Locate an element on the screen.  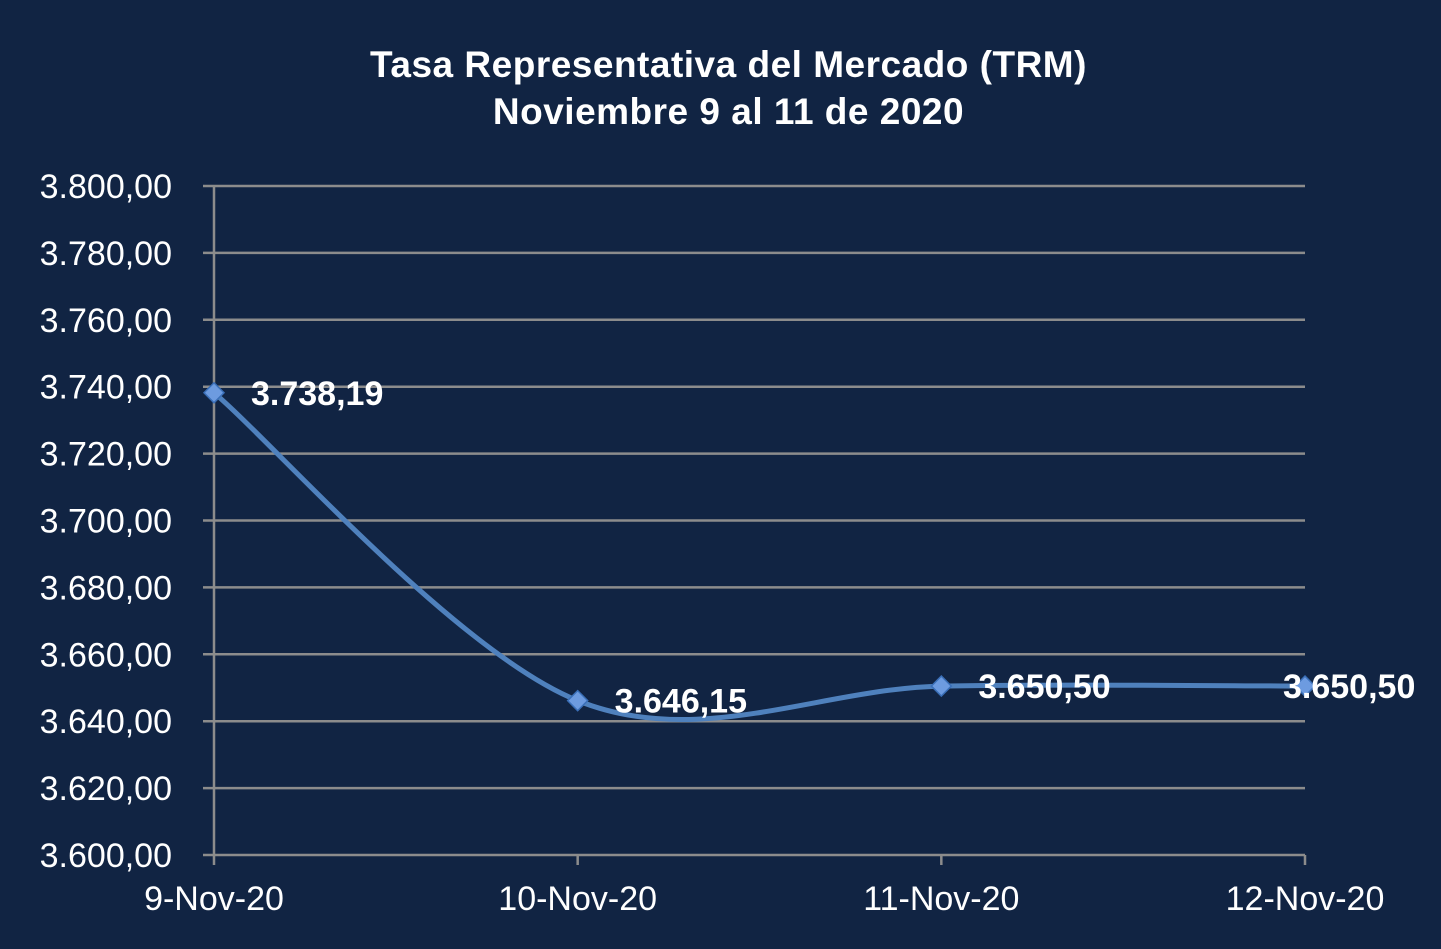
y-tick-label: 3.760,00 is located at coordinates (106, 321).